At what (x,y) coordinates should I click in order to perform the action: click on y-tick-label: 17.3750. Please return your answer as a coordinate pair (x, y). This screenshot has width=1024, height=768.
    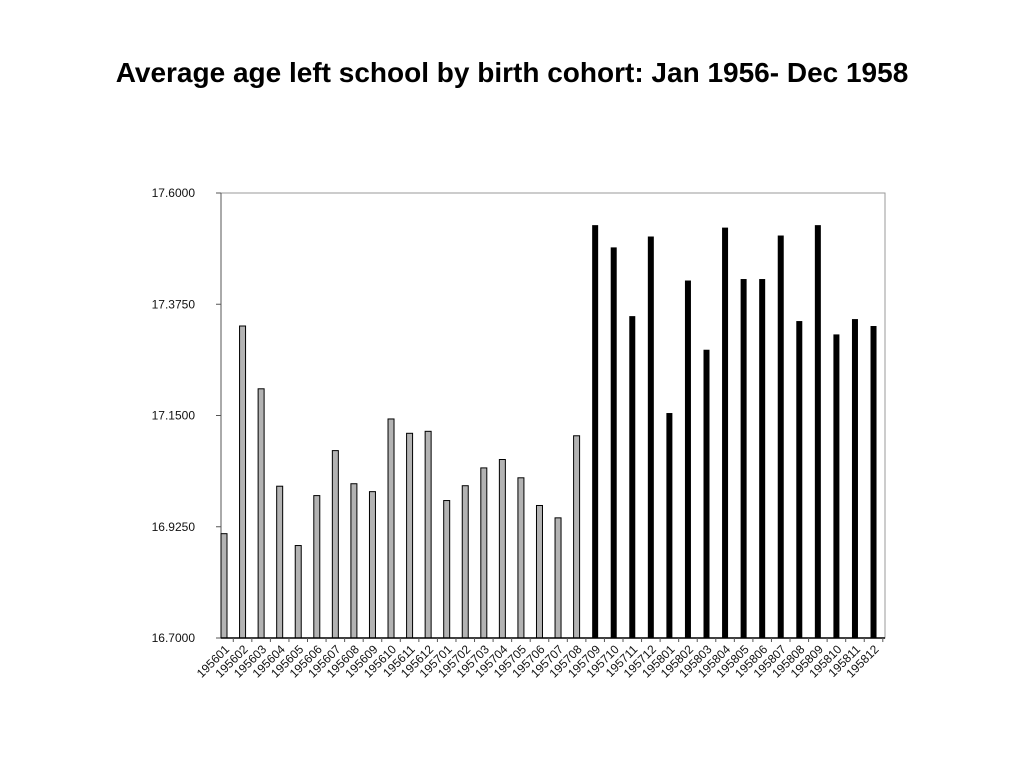
    Looking at the image, I should click on (174, 304).